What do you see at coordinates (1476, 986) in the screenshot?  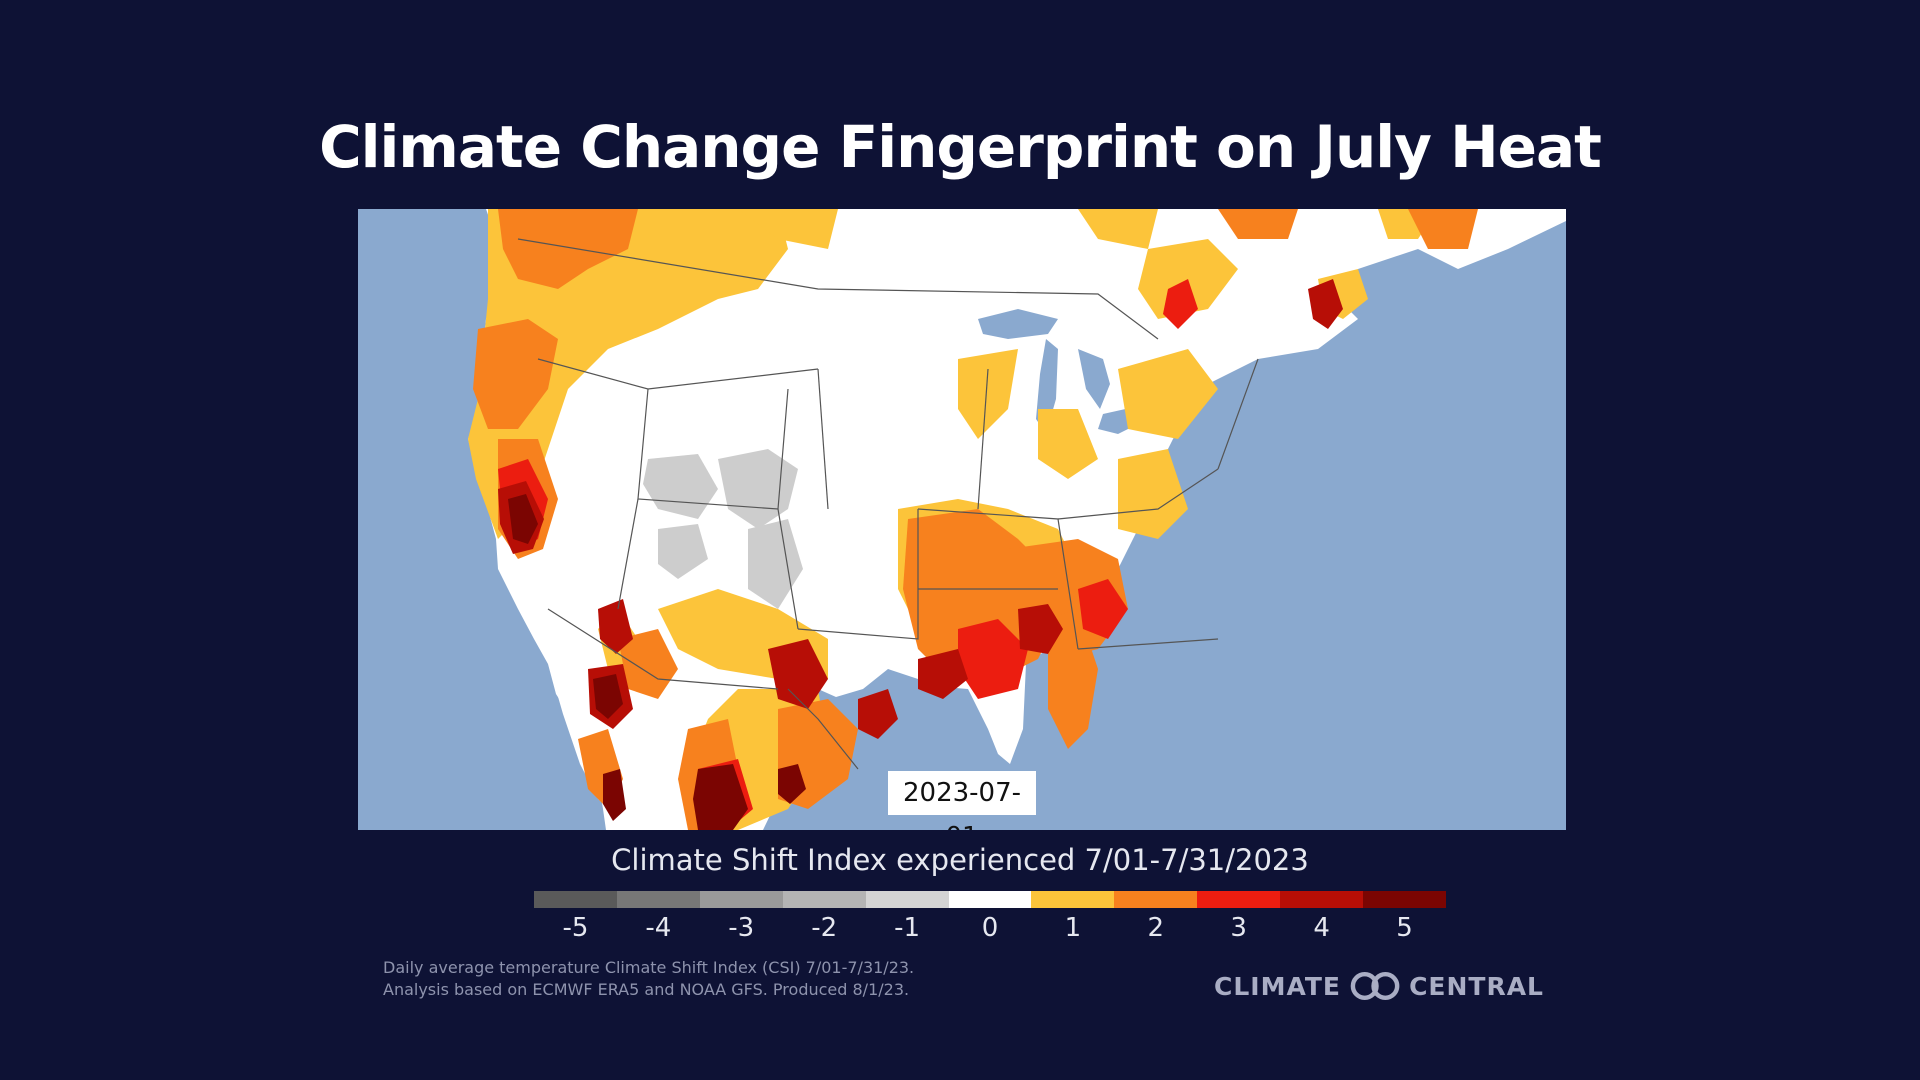 I see `brand-word-right: CENTRAL` at bounding box center [1476, 986].